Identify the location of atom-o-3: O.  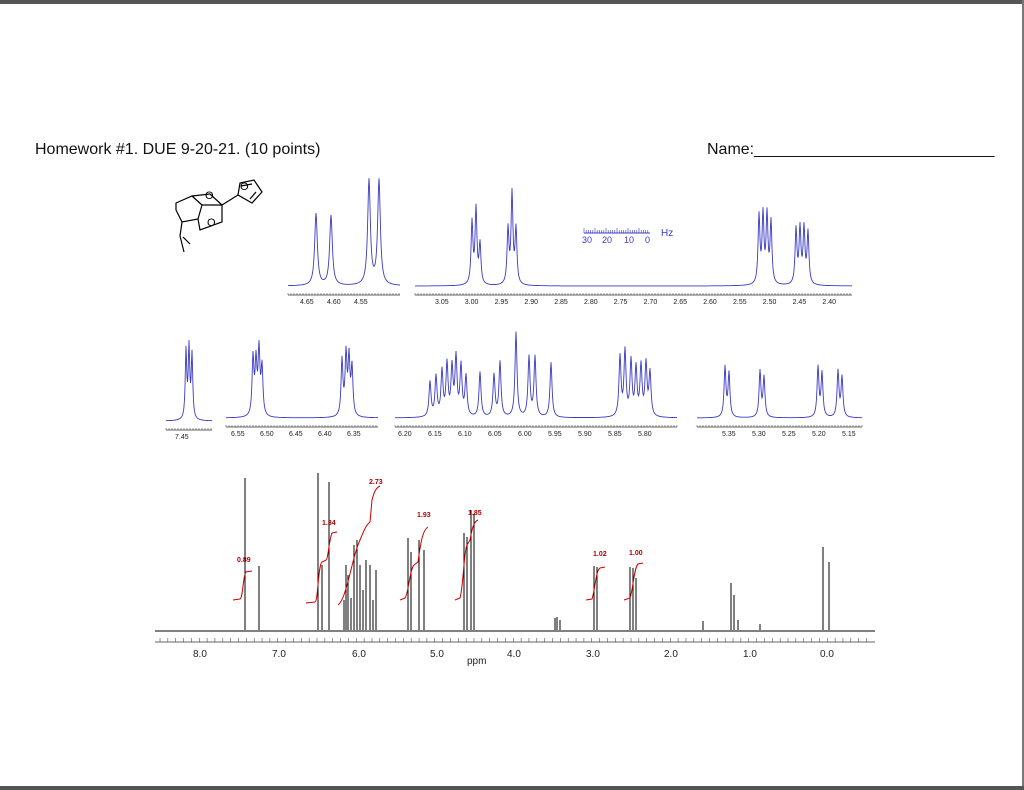
(244, 187).